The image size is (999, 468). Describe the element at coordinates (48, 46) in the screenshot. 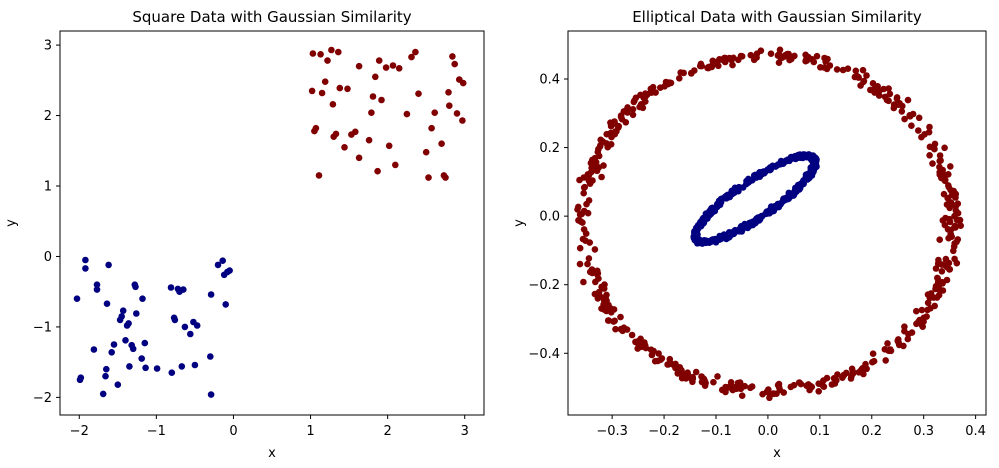

I see `y-tick-label: 3` at that location.